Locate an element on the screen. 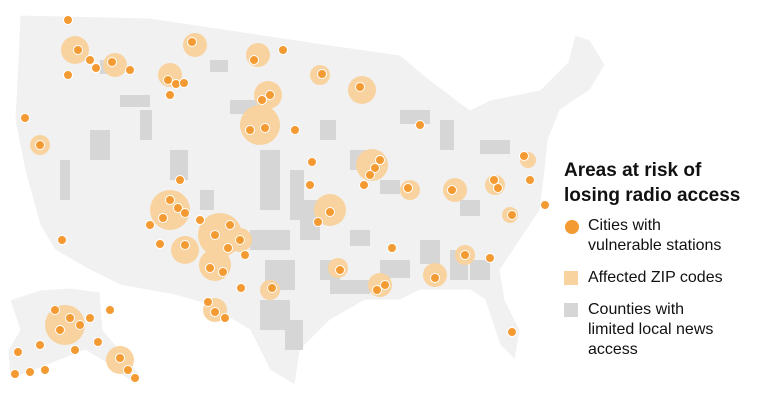  legend-title: Areas at risk of losing radio access is located at coordinates (652, 183).